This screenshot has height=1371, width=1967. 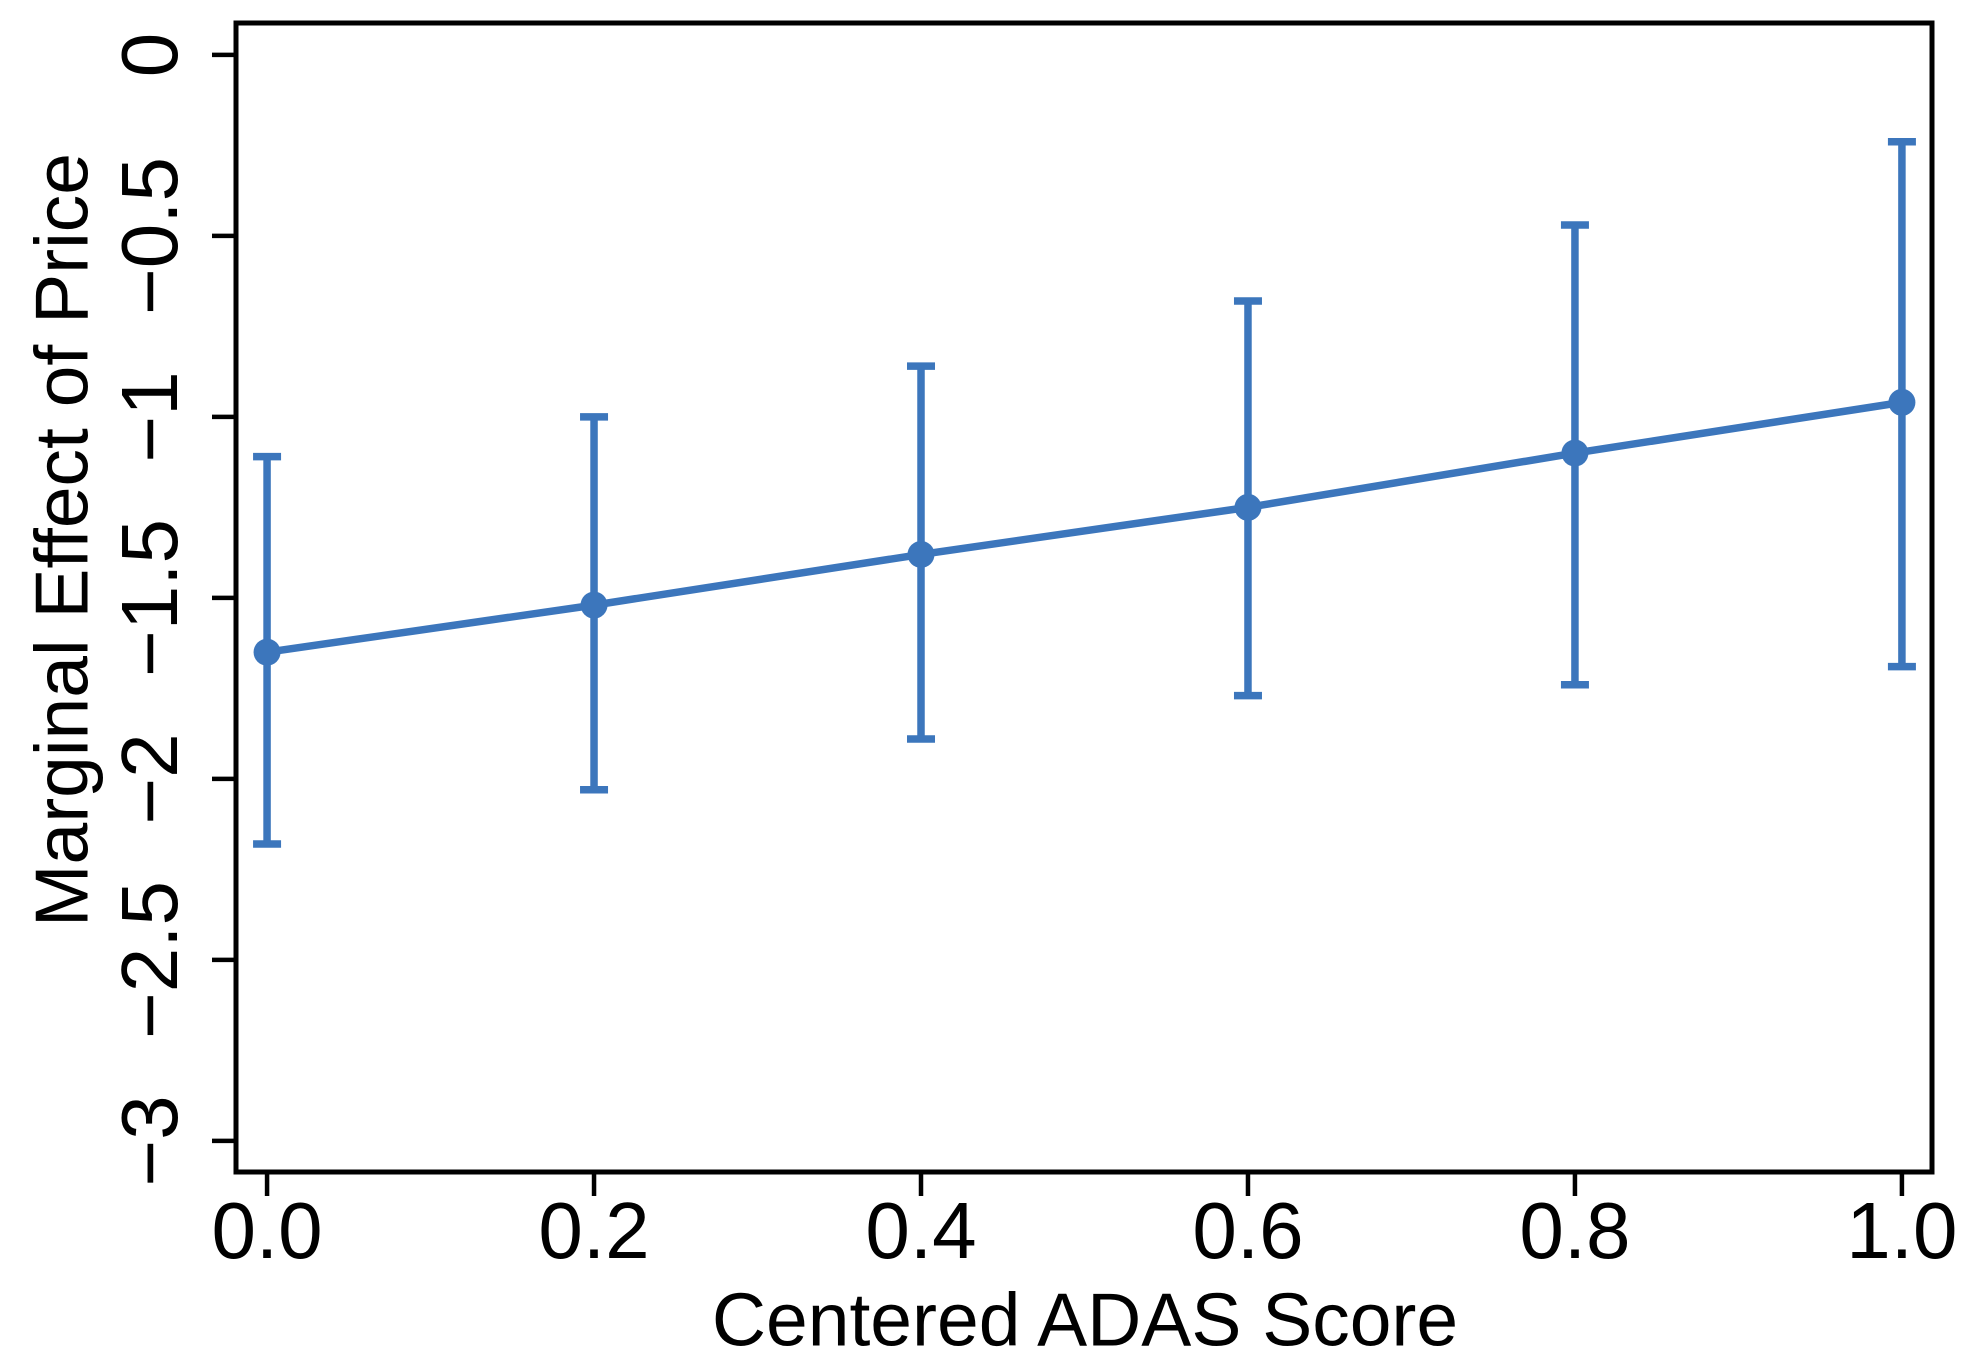 I want to click on y-tick-label: −3, so click(x=149, y=1141).